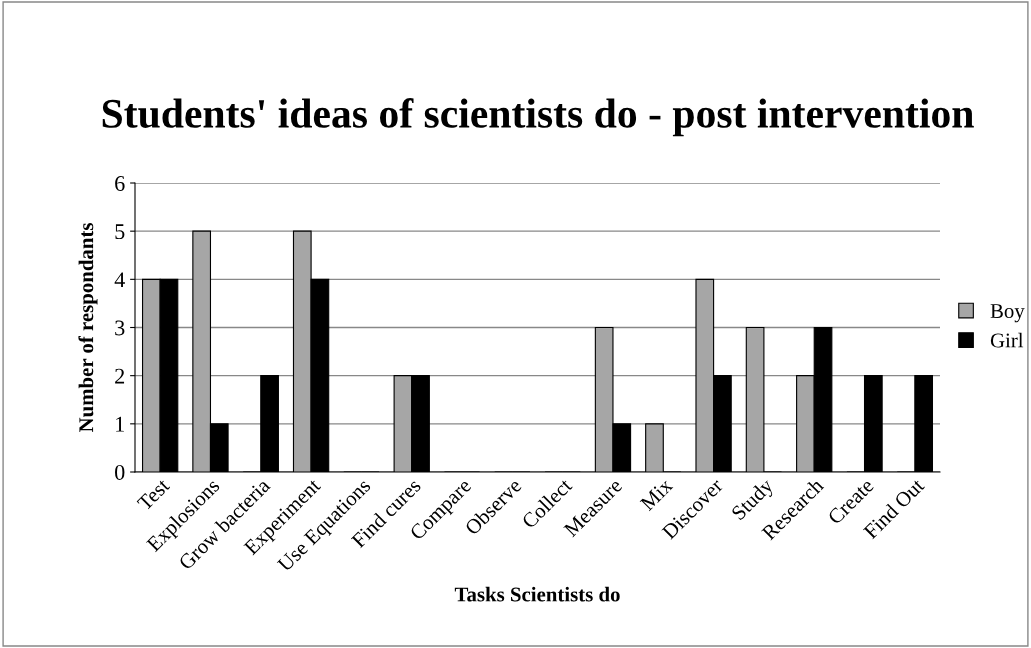 The image size is (1031, 648). I want to click on y-tick-label: 3, so click(120, 328).